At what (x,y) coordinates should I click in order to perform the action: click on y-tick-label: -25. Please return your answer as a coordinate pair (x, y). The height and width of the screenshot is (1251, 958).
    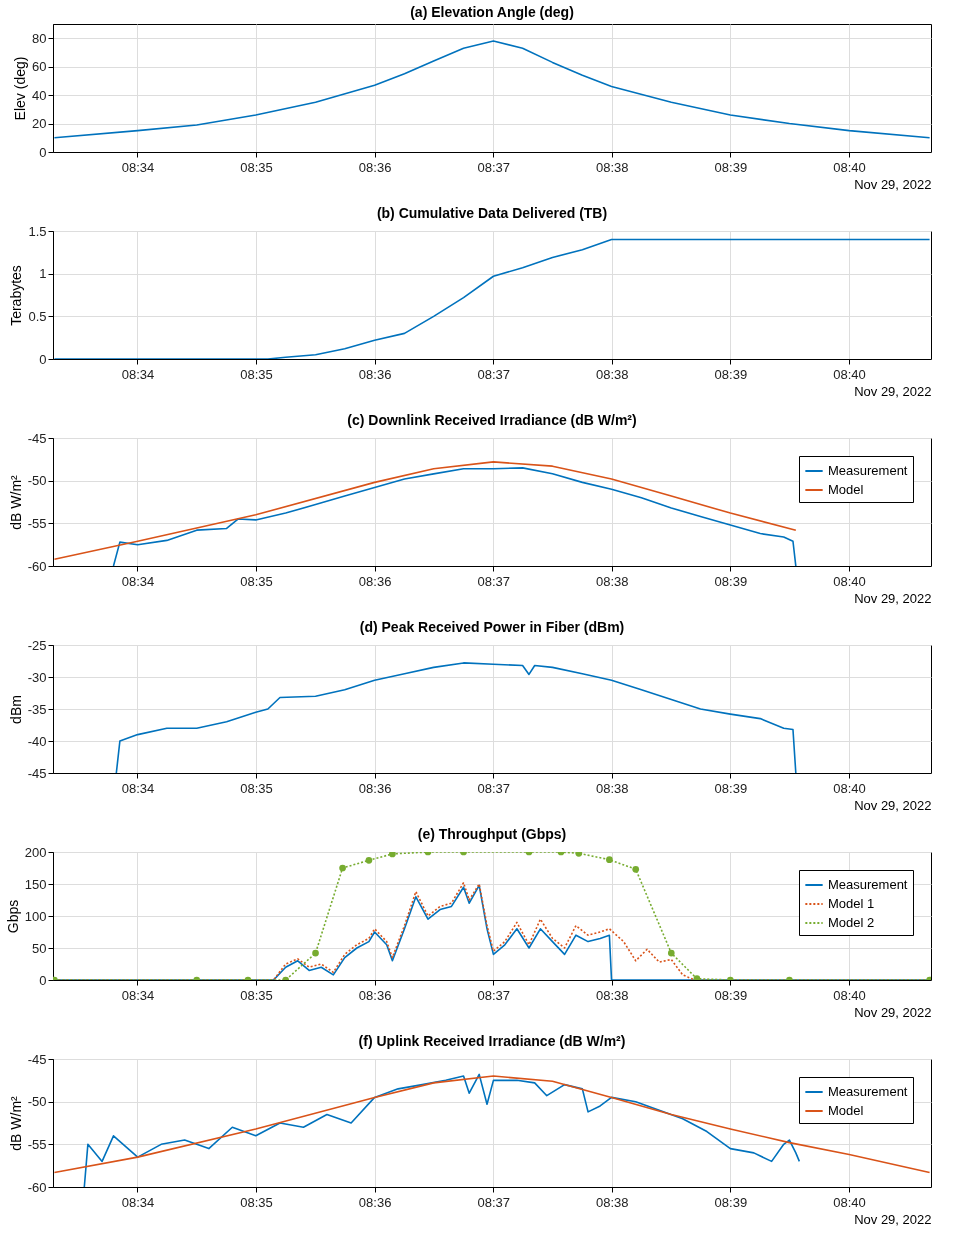
    Looking at the image, I should click on (37, 645).